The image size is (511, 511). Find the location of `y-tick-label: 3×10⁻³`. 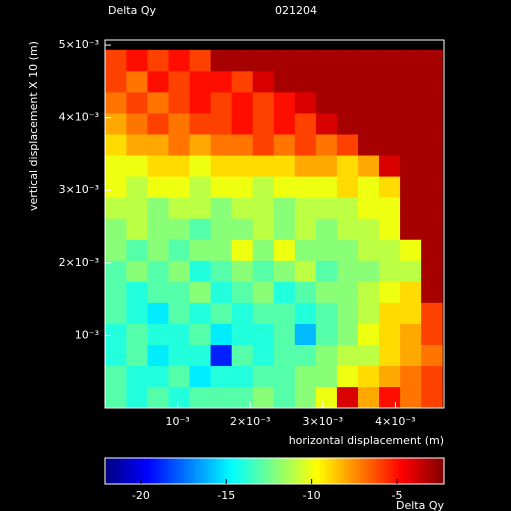

y-tick-label: 3×10⁻³ is located at coordinates (79, 189).